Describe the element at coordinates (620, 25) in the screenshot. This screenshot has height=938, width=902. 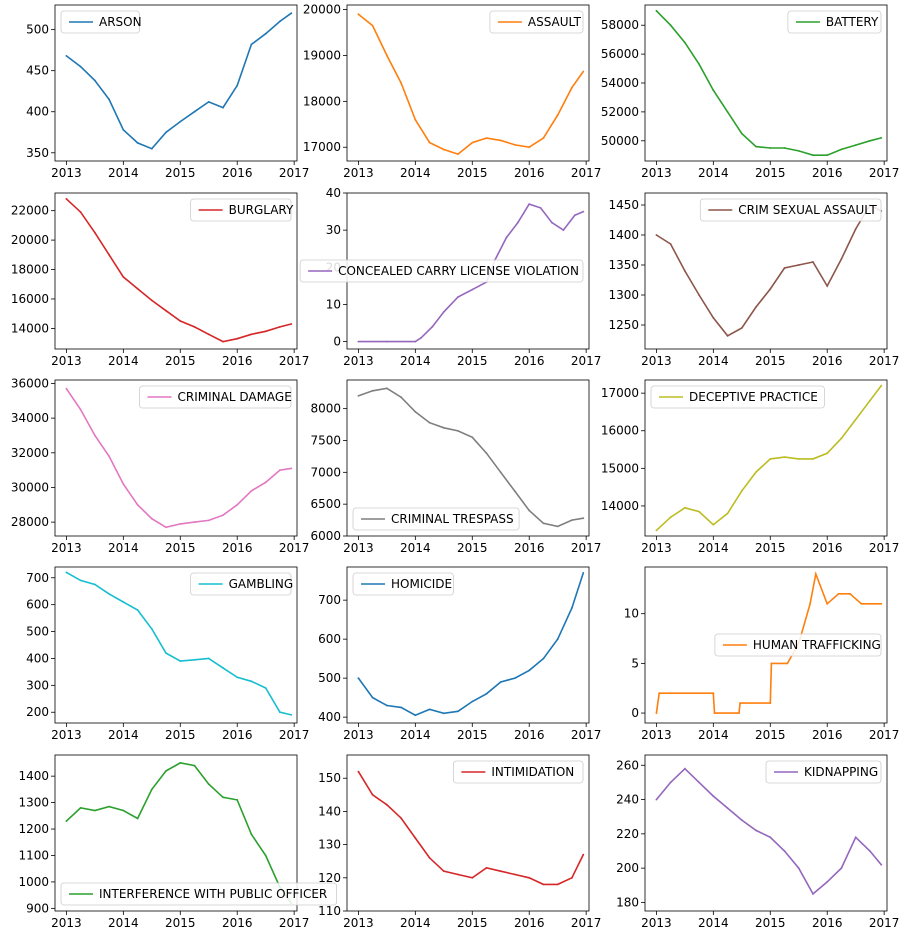
I see `y-tick-label: 58000` at that location.